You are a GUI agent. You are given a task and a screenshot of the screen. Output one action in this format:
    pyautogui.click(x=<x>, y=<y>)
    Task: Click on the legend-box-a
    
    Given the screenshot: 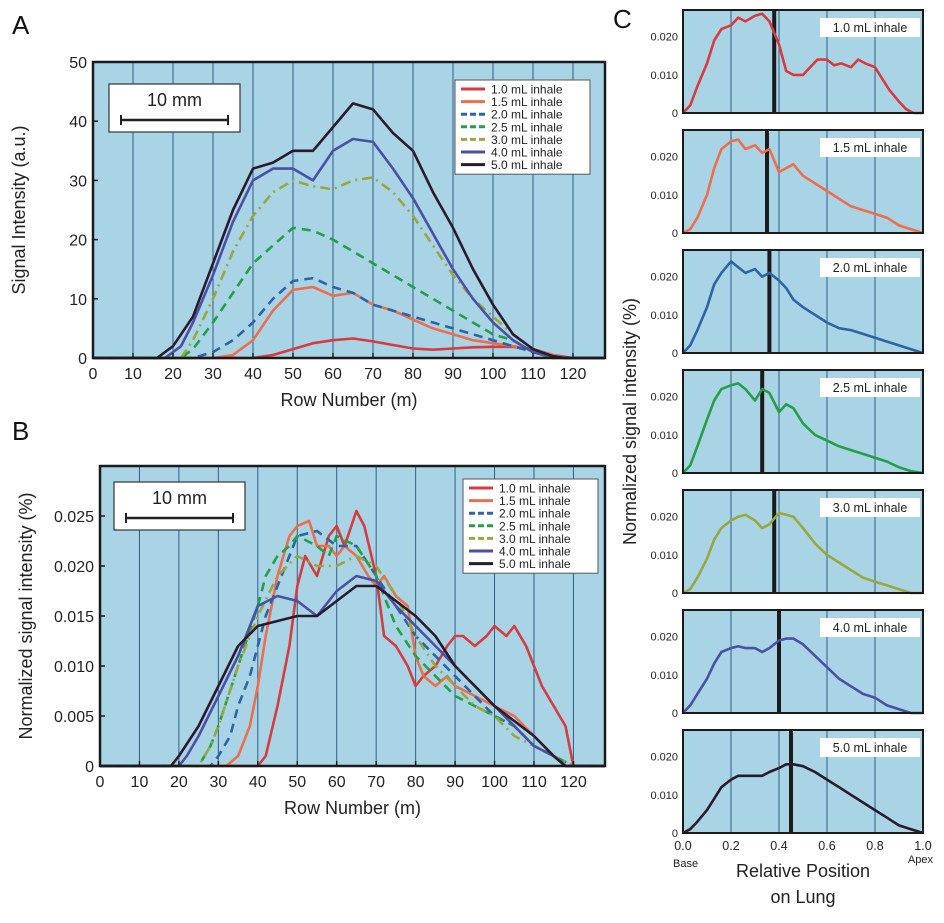 What is the action you would take?
    pyautogui.click(x=522, y=127)
    